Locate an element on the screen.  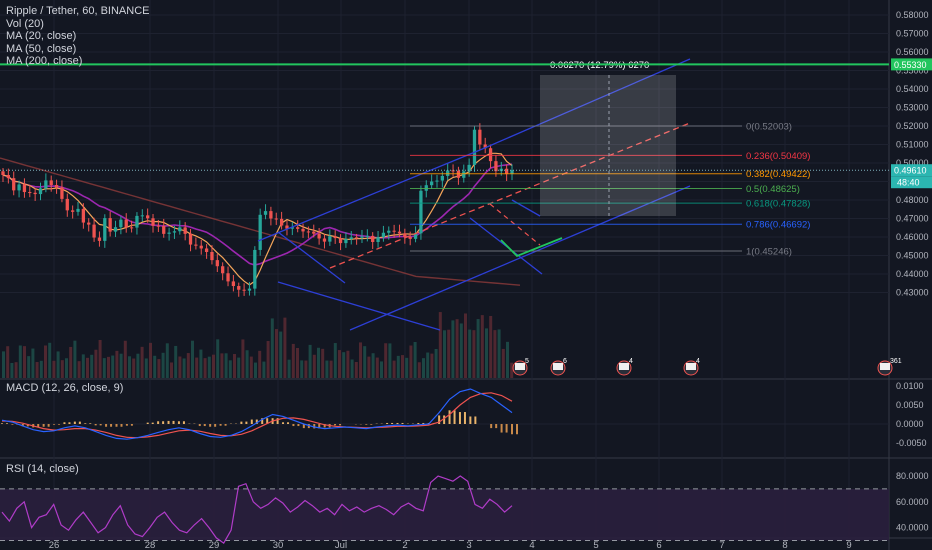
price-tick-label: 0.56000 is located at coordinates (912, 52).